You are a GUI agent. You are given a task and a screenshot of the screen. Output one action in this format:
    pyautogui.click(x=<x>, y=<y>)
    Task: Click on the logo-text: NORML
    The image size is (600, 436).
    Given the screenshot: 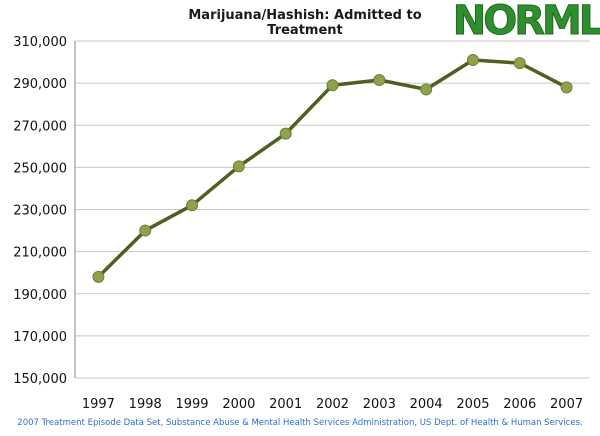 What is the action you would take?
    pyautogui.click(x=527, y=20)
    